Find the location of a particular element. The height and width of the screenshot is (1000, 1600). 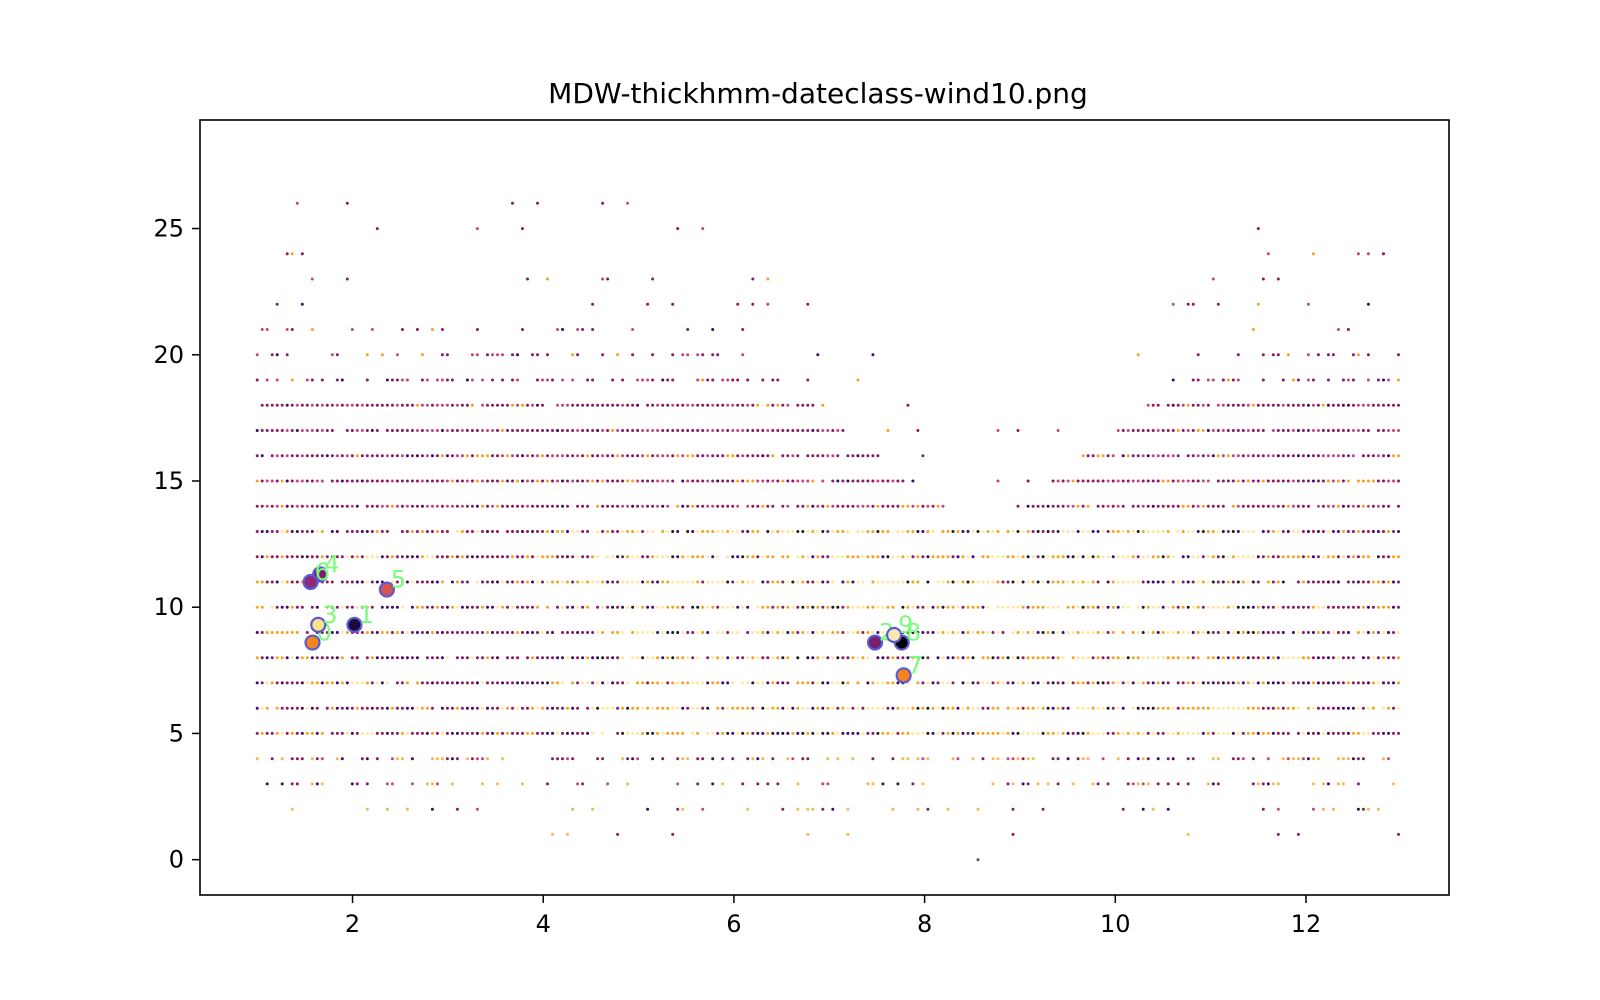

centroid-marker is located at coordinates (903, 675).